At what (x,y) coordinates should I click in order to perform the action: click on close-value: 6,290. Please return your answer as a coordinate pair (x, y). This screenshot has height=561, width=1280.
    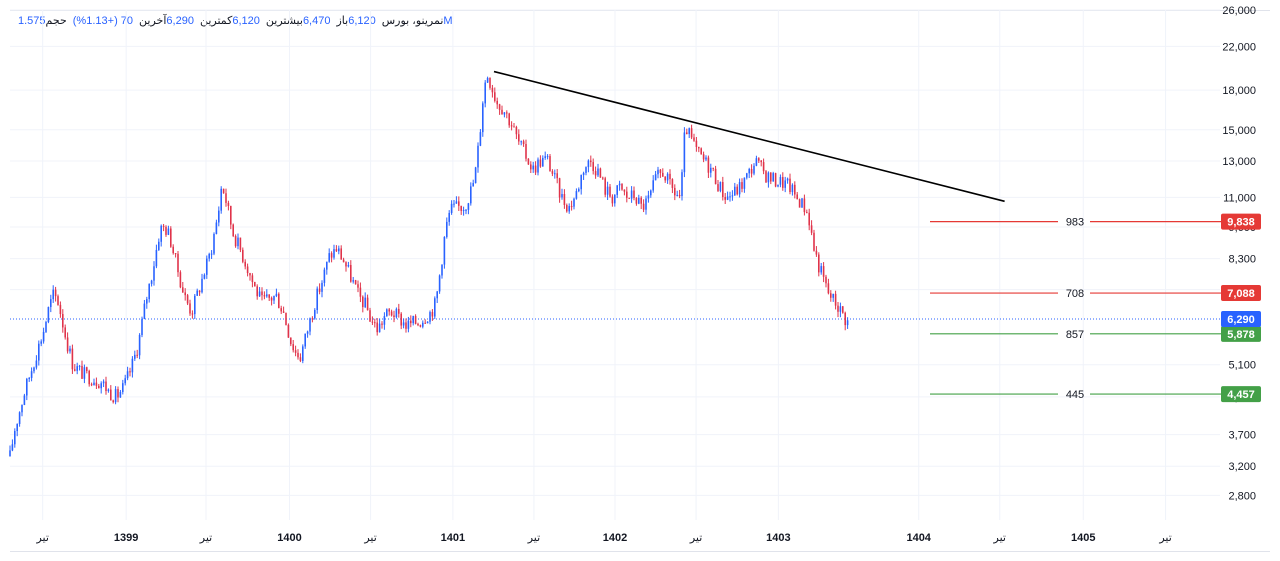
    Looking at the image, I should click on (180, 21).